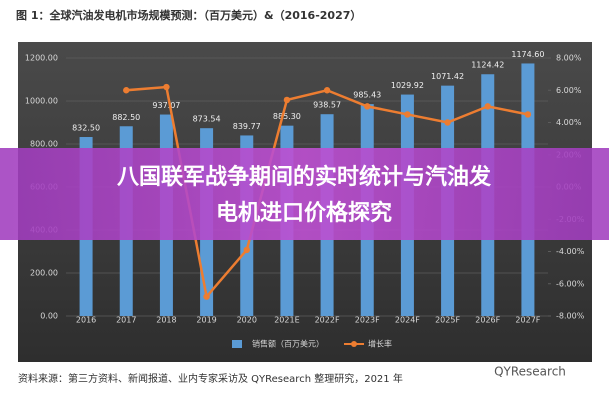 This screenshot has width=609, height=400. What do you see at coordinates (188, 15) in the screenshot?
I see `chart-title: 图 1：全球汽油发电机市场规模预测：（百万美元）&（2016-2027）` at bounding box center [188, 15].